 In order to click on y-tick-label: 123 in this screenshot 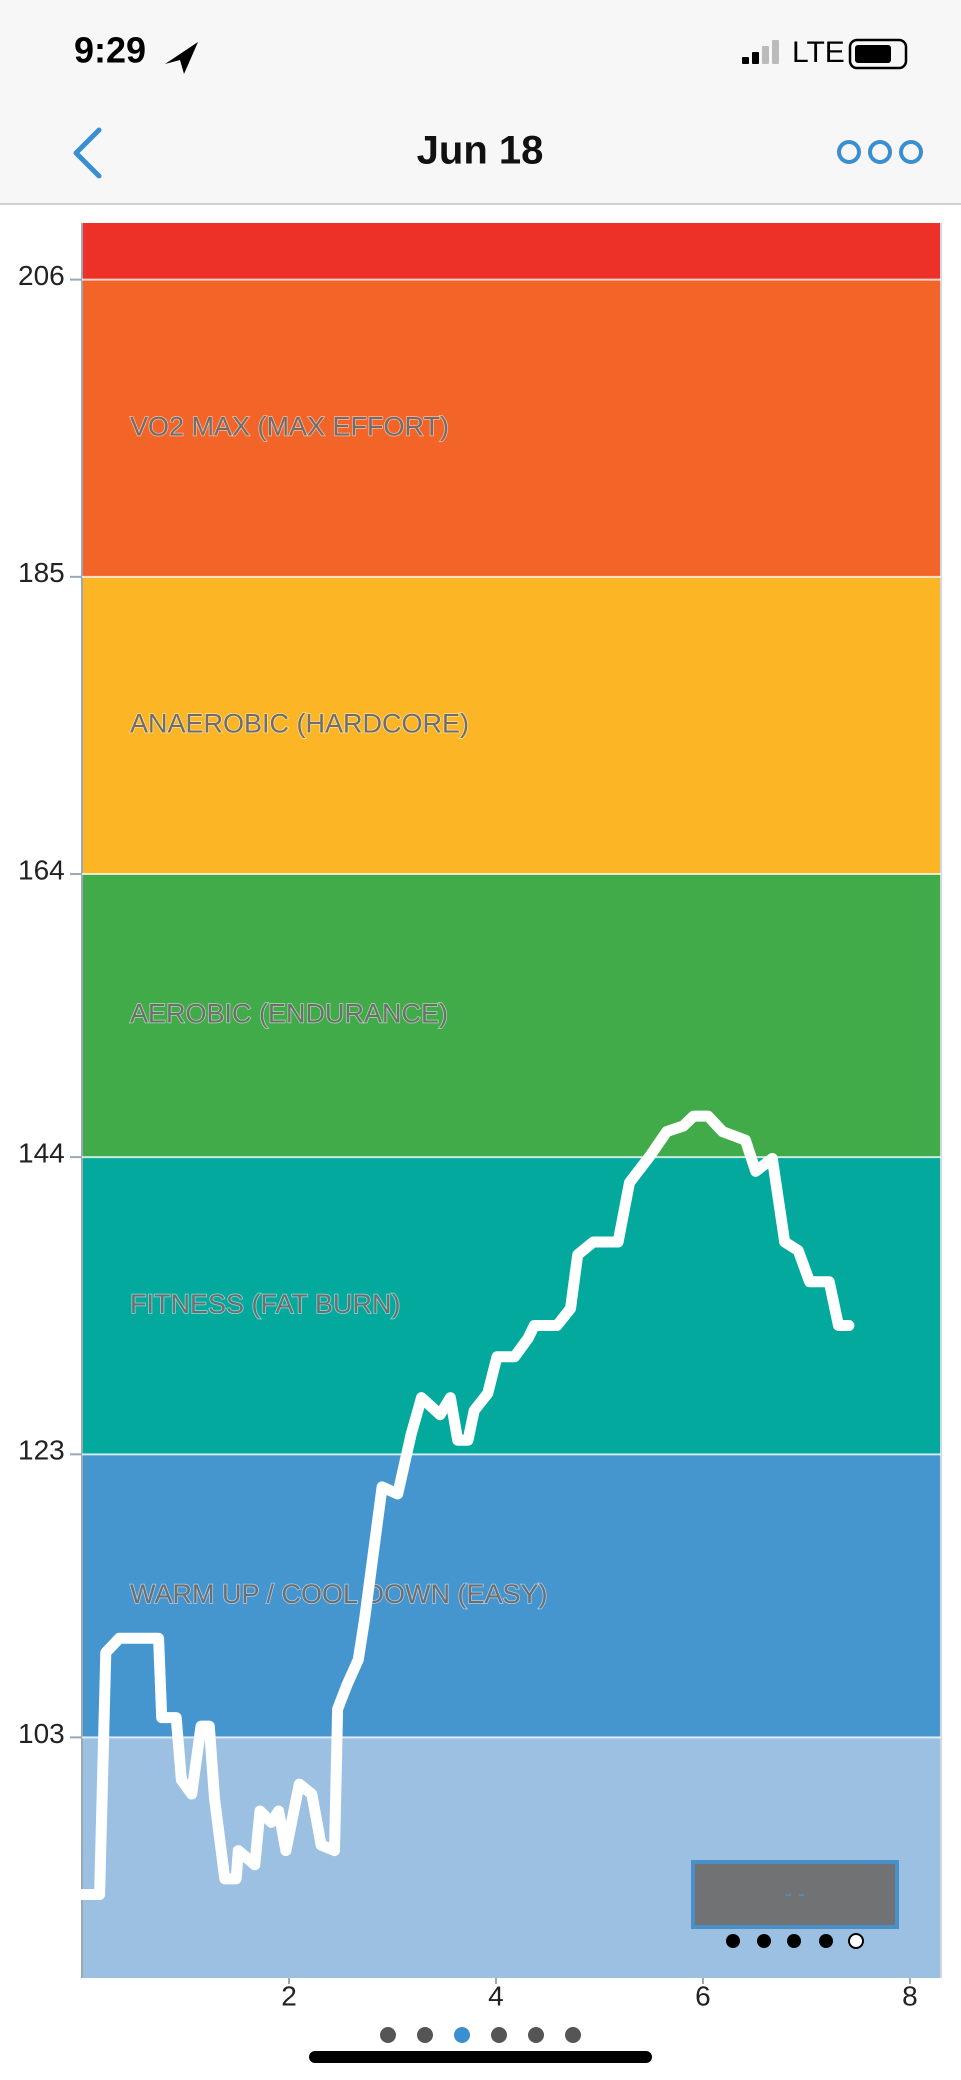, I will do `click(41, 1450)`.